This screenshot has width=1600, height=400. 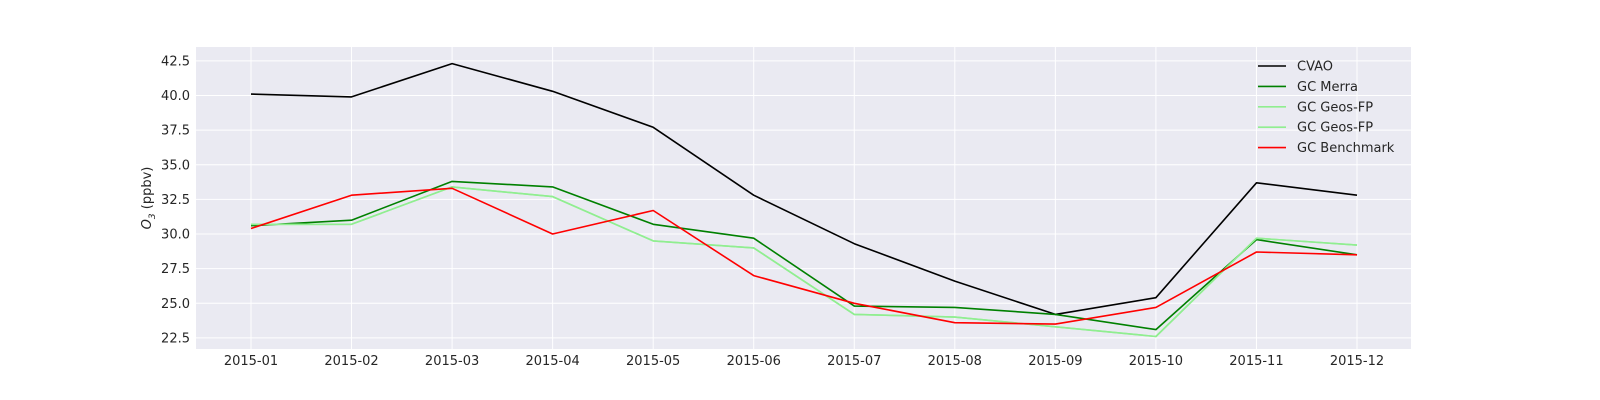 I want to click on y-axis-label: O3 (ppbv), so click(x=149, y=198).